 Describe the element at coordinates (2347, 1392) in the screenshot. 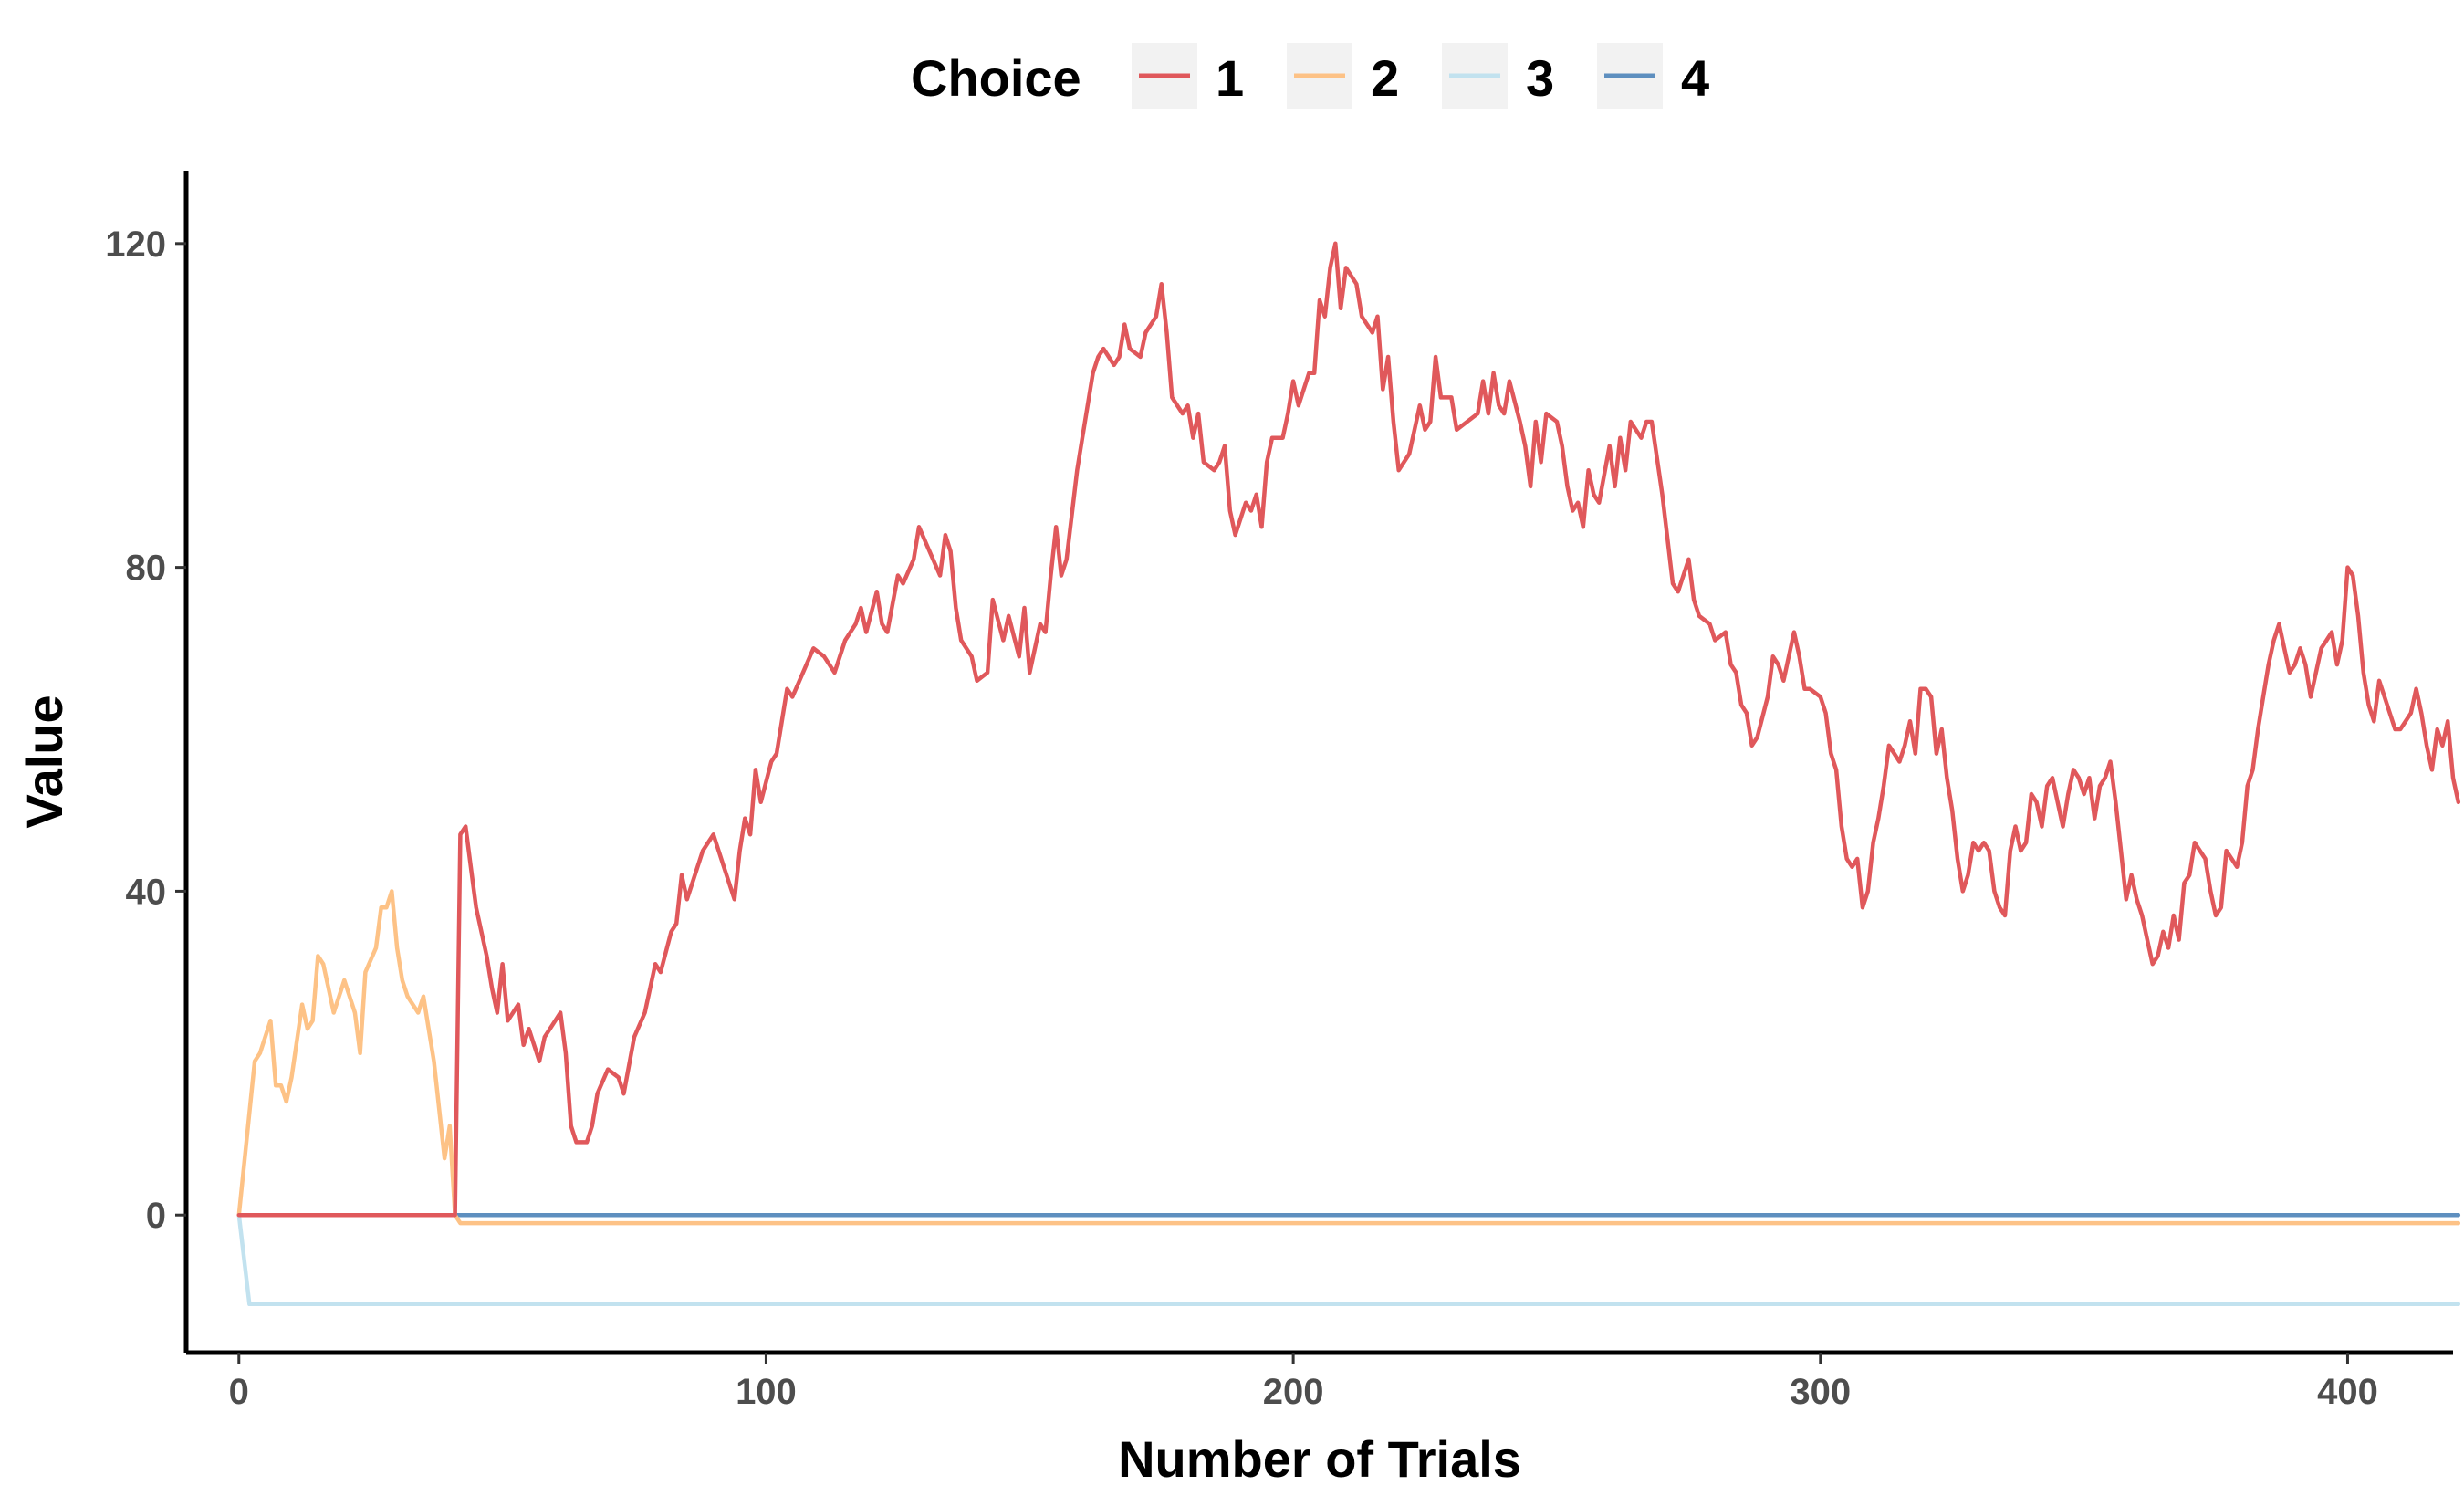

I see `x-tick-label: 400` at that location.